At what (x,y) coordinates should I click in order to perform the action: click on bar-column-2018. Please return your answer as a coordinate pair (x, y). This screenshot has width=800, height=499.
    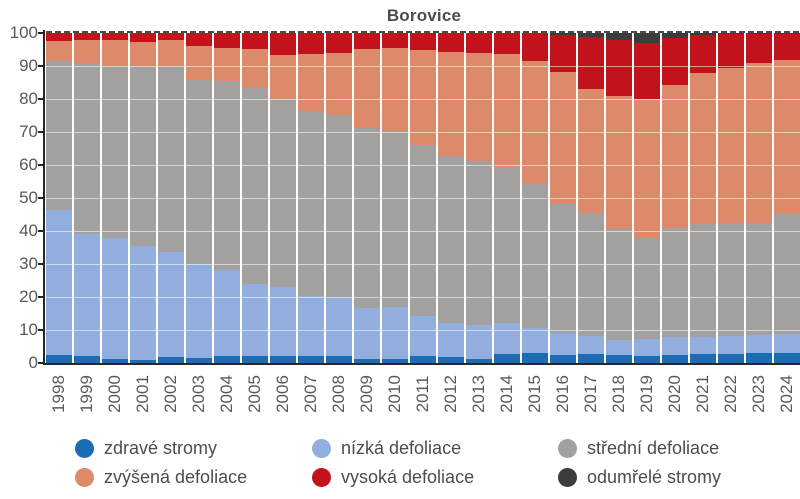
    Looking at the image, I should click on (619, 198).